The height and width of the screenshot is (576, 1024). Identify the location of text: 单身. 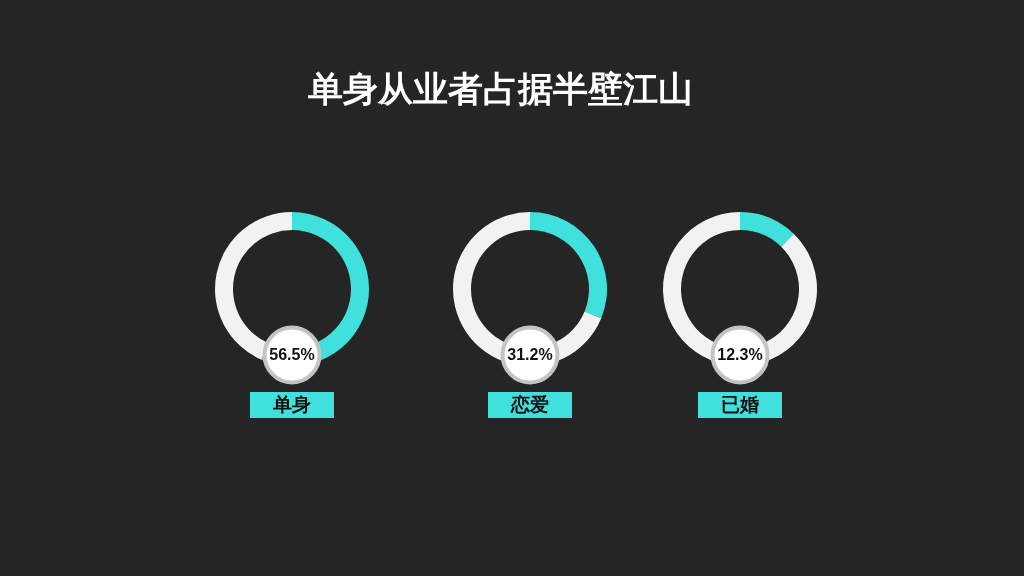
(291, 404).